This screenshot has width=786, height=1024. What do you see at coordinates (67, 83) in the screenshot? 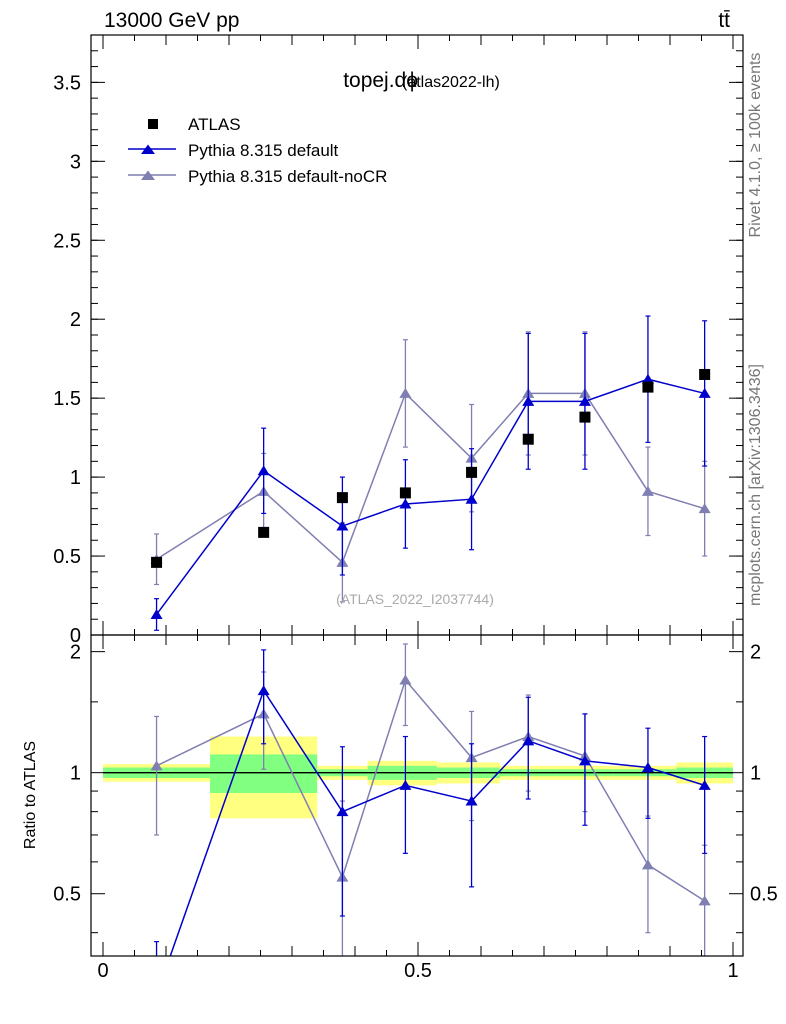
I see `main-ytick-label: 3.5` at bounding box center [67, 83].